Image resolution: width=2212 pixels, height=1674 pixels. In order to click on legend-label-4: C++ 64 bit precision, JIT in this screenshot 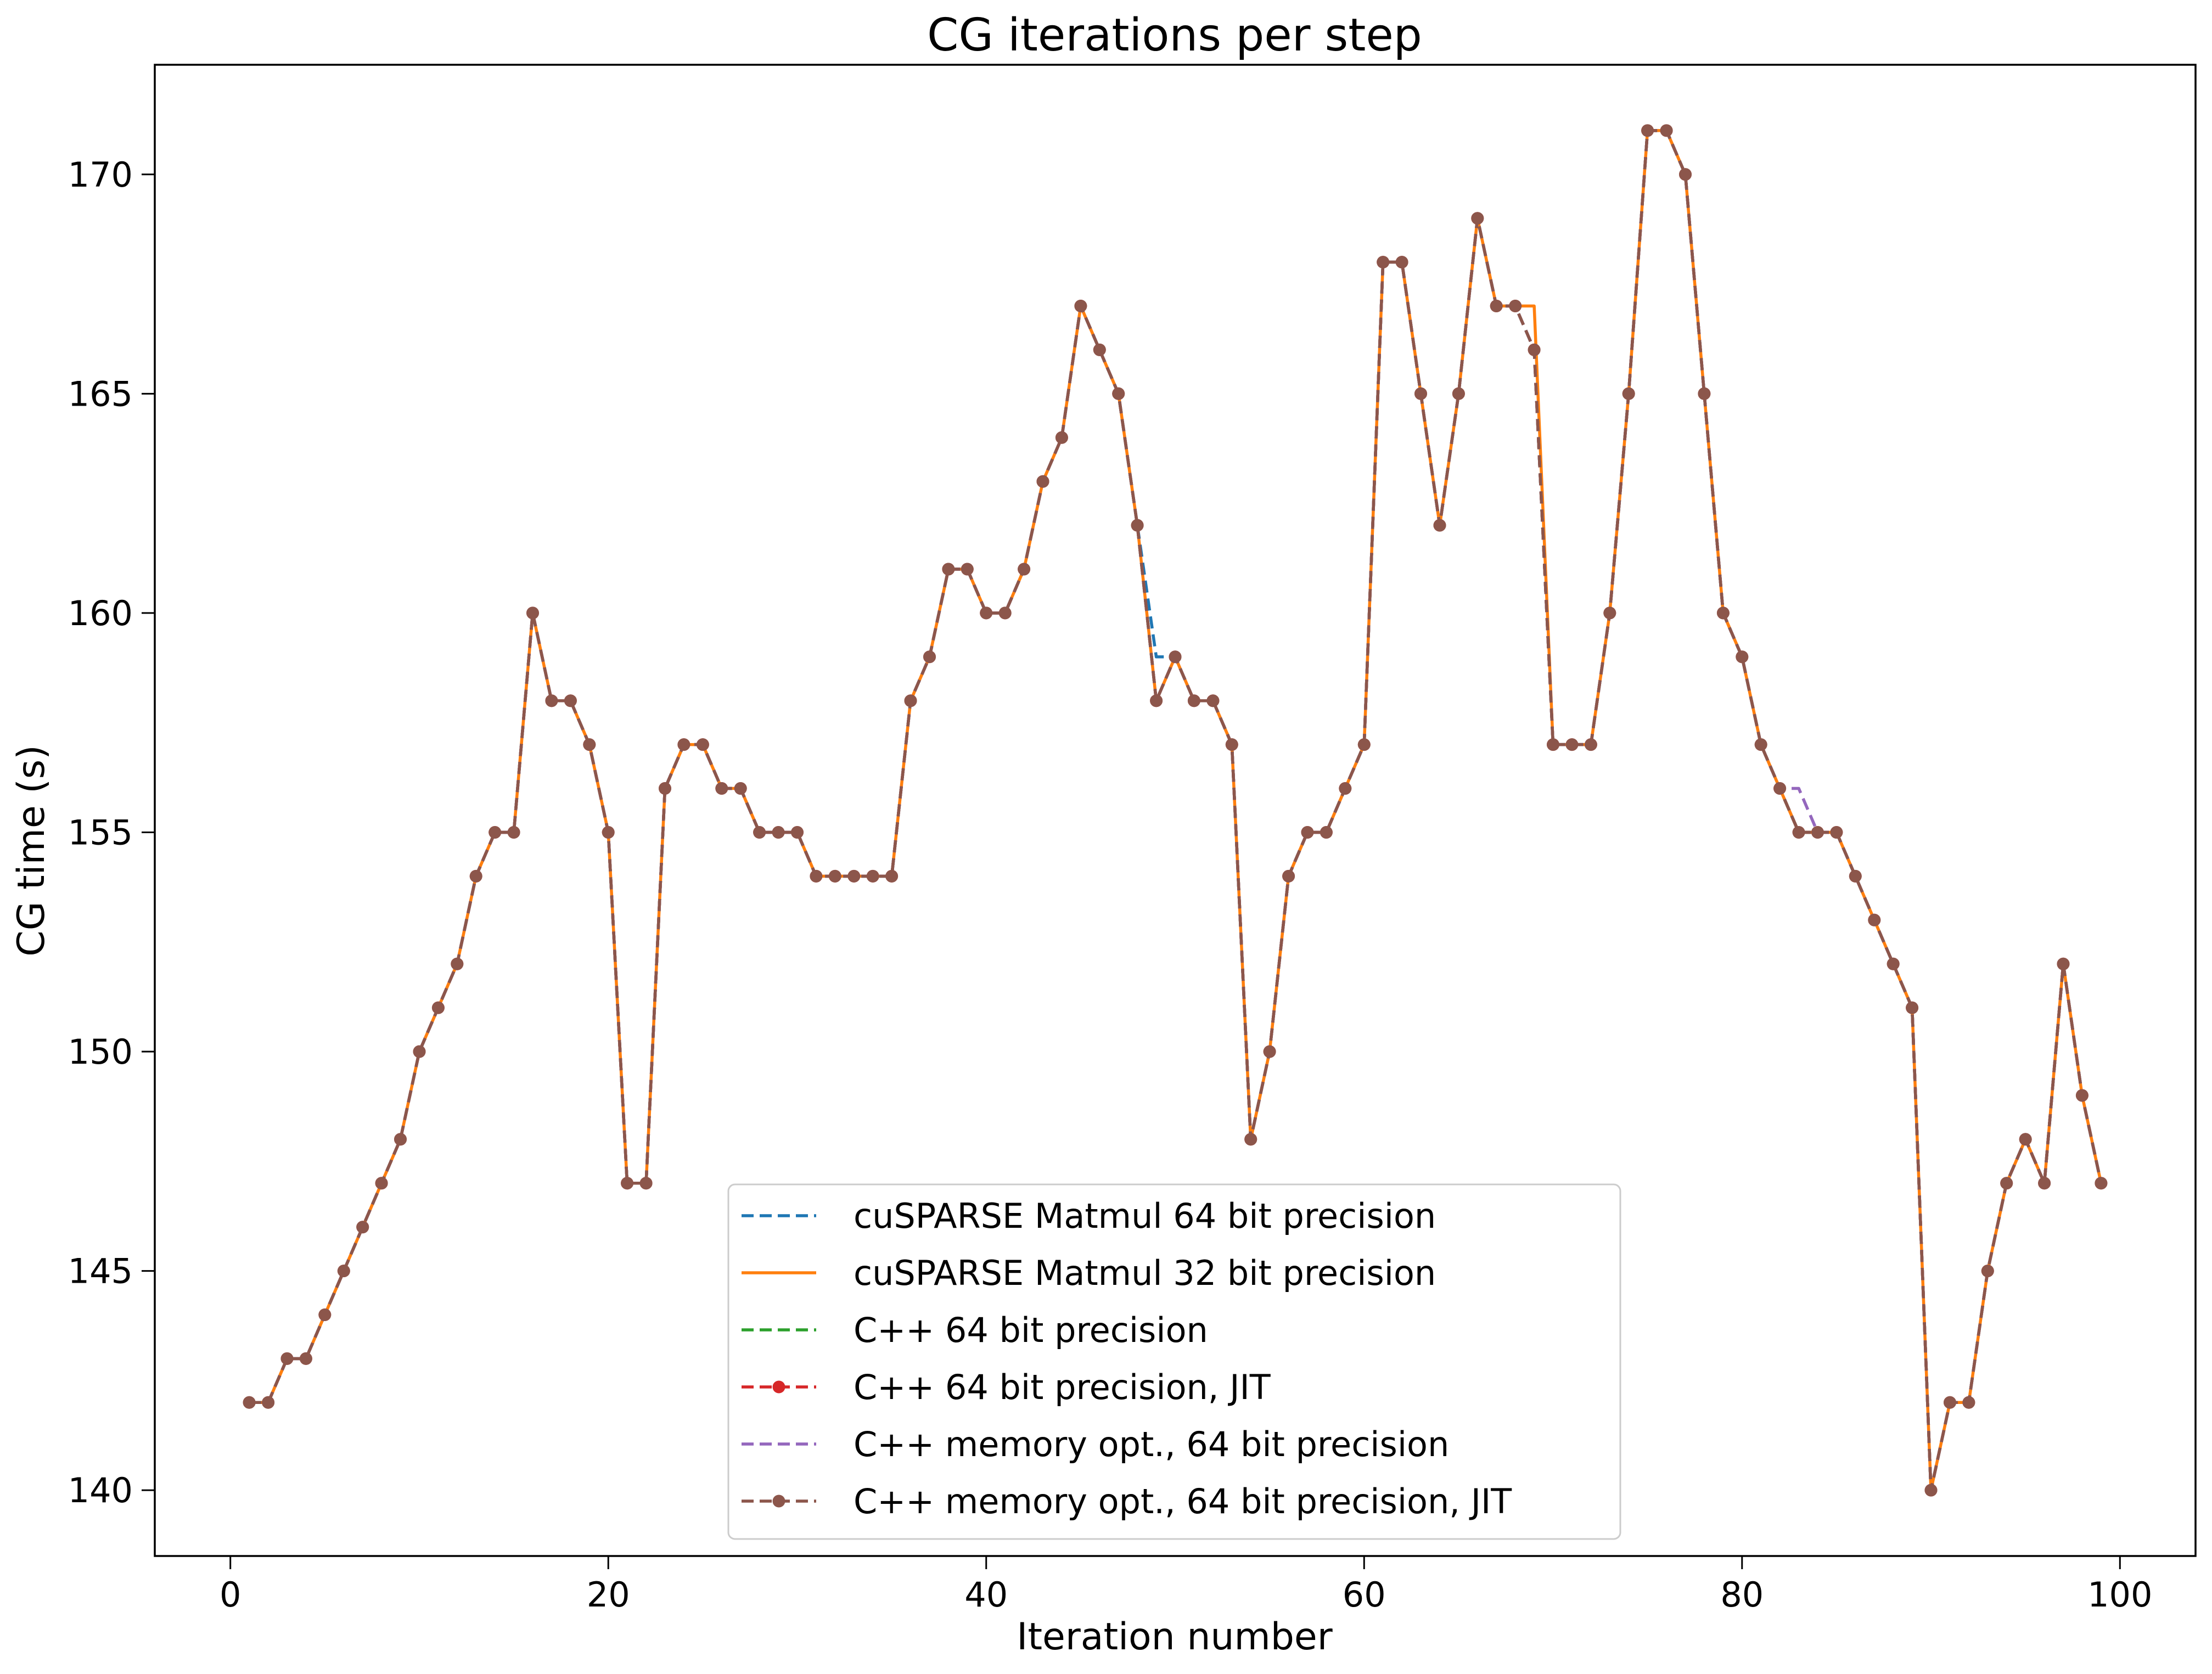, I will do `click(1062, 1387)`.